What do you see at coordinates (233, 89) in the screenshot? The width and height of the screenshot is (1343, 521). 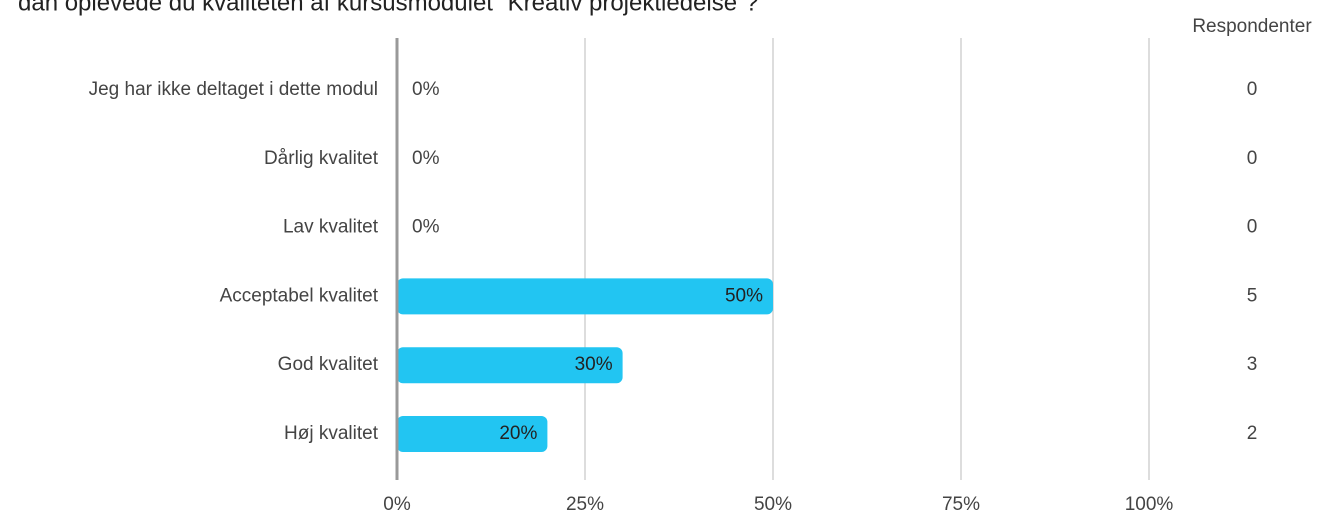 I see `y-tick-label: Jeg har ikke deltaget i dette modul` at bounding box center [233, 89].